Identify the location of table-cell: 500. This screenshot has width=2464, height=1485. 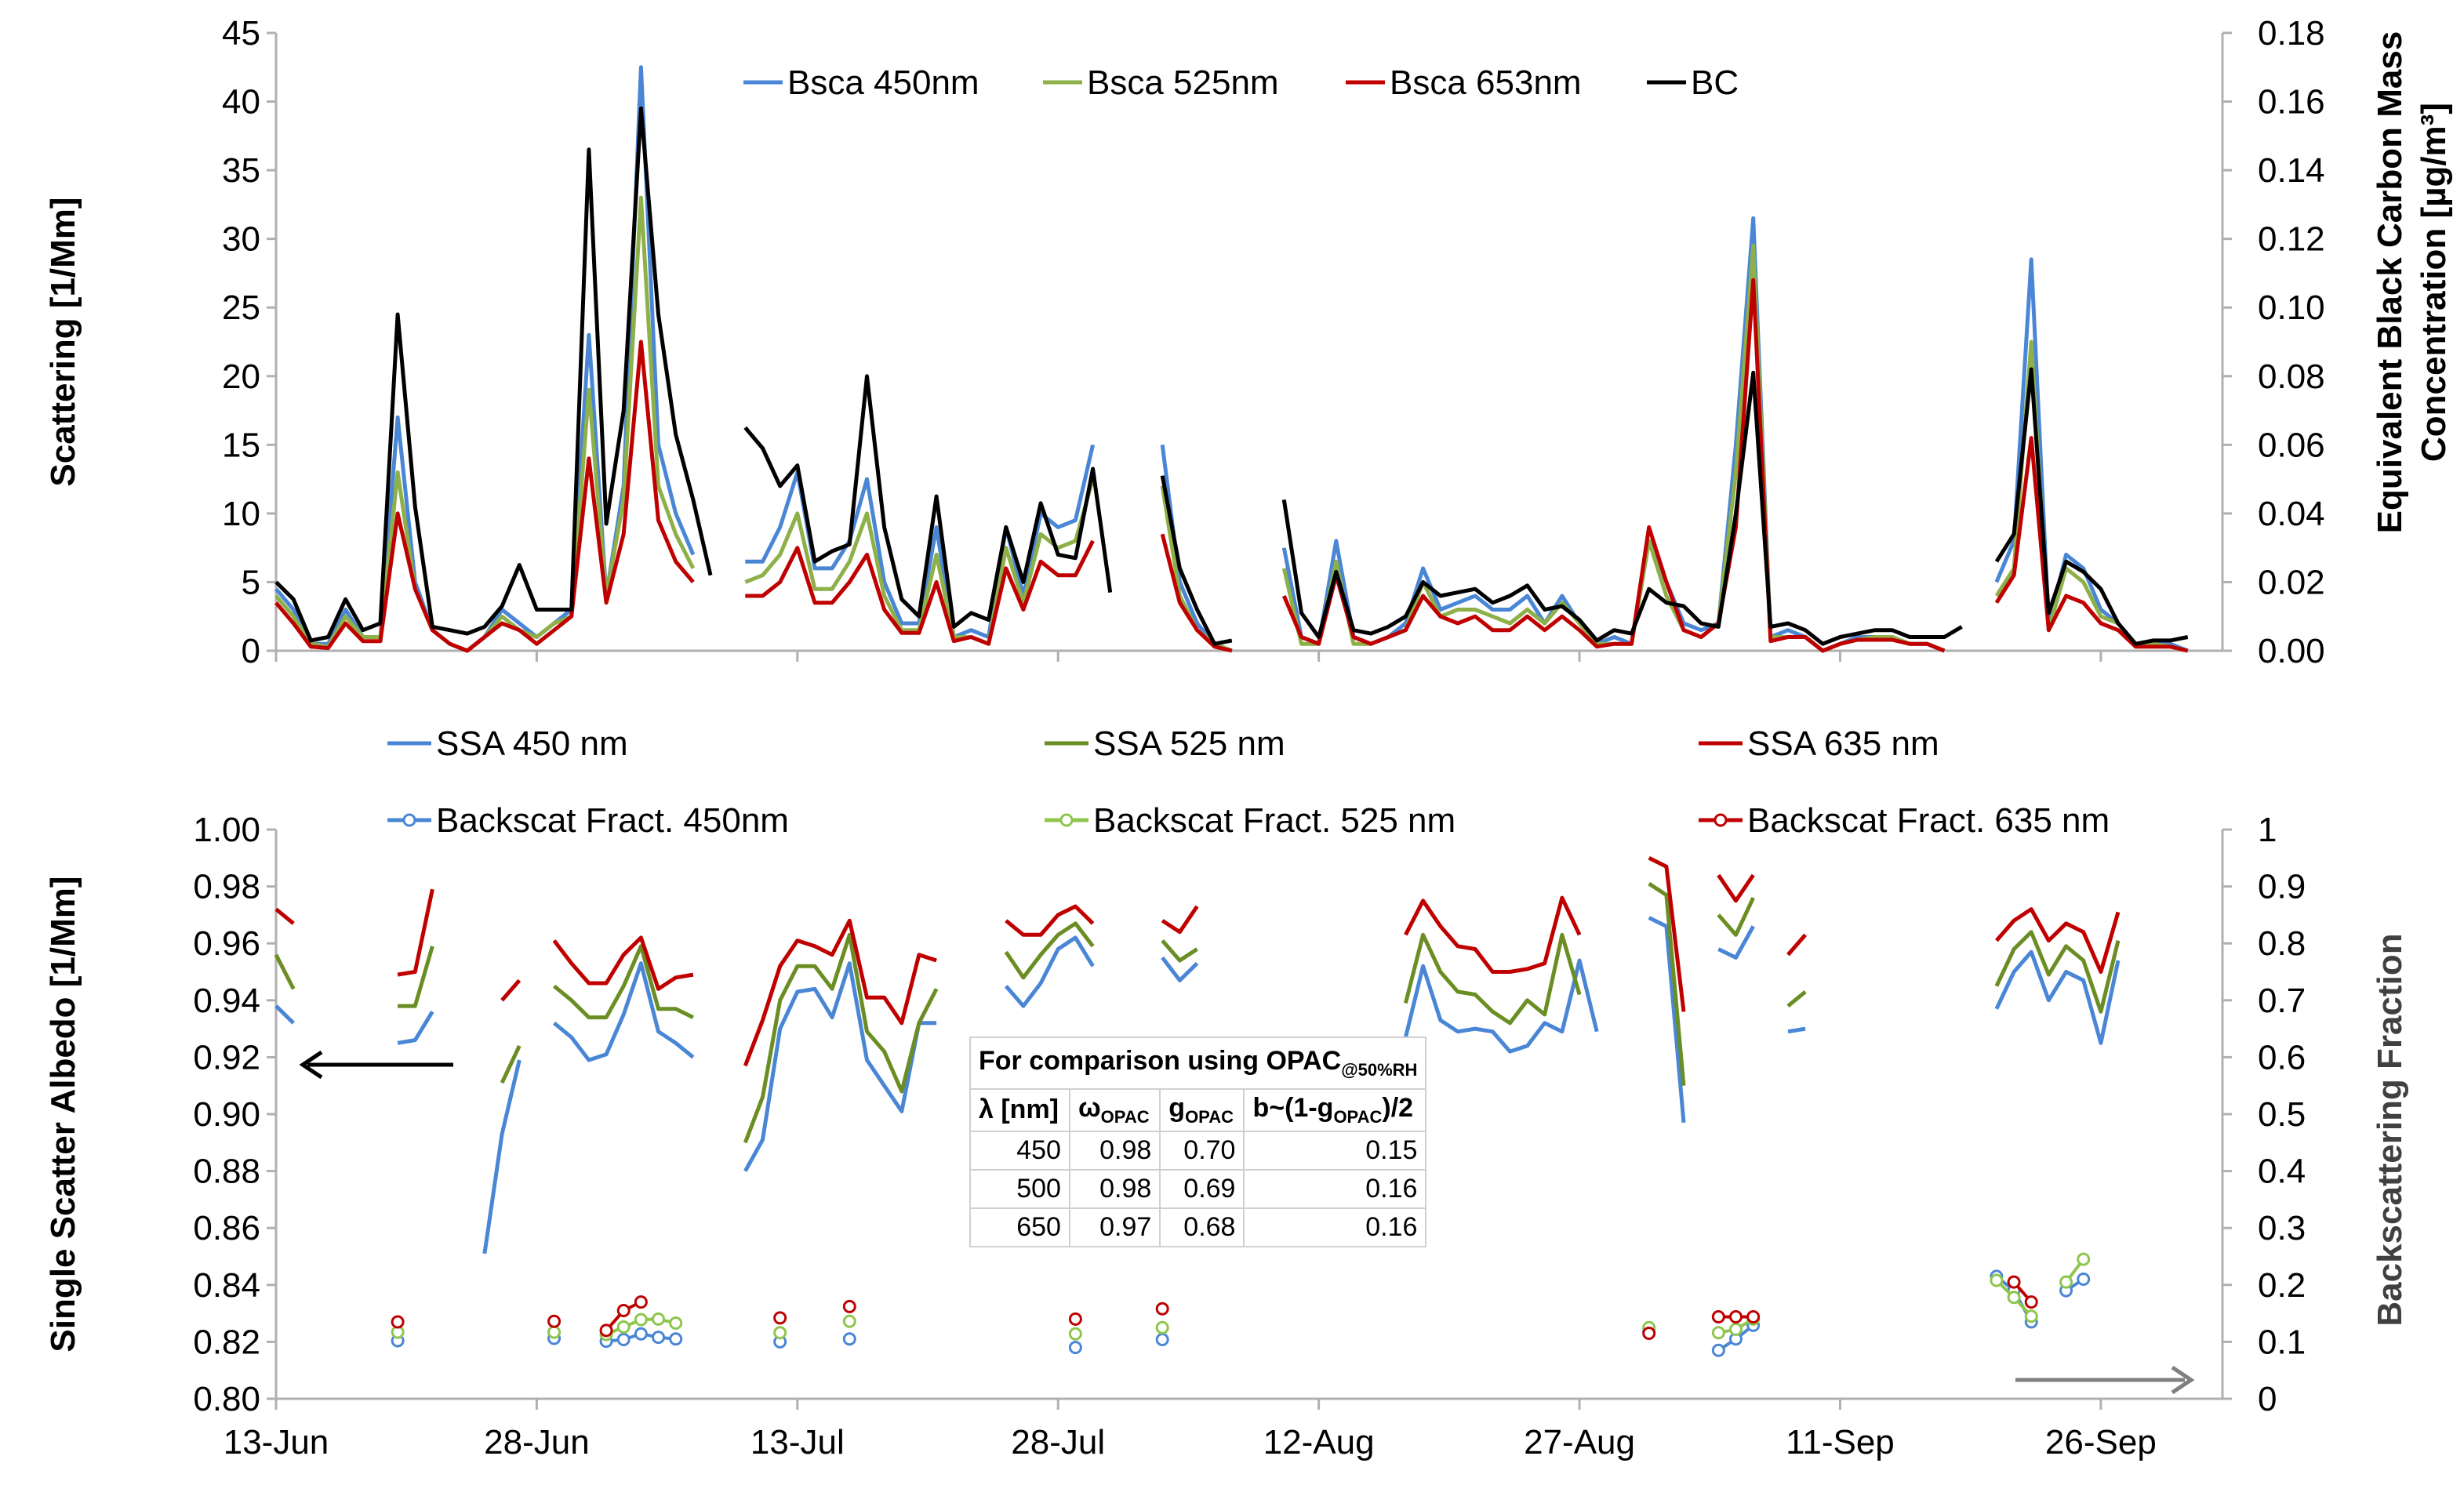
(1019, 1188).